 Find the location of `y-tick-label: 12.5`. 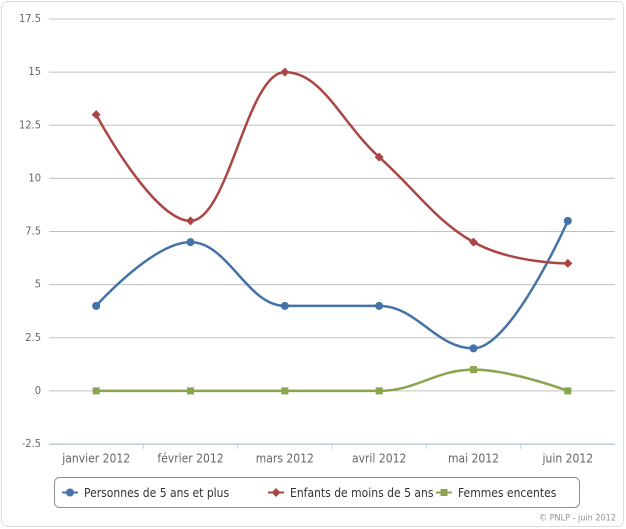

y-tick-label: 12.5 is located at coordinates (30, 124).